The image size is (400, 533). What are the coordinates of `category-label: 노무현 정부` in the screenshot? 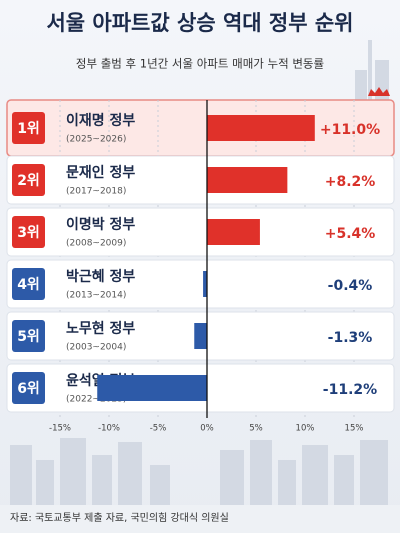 It's located at (100, 328).